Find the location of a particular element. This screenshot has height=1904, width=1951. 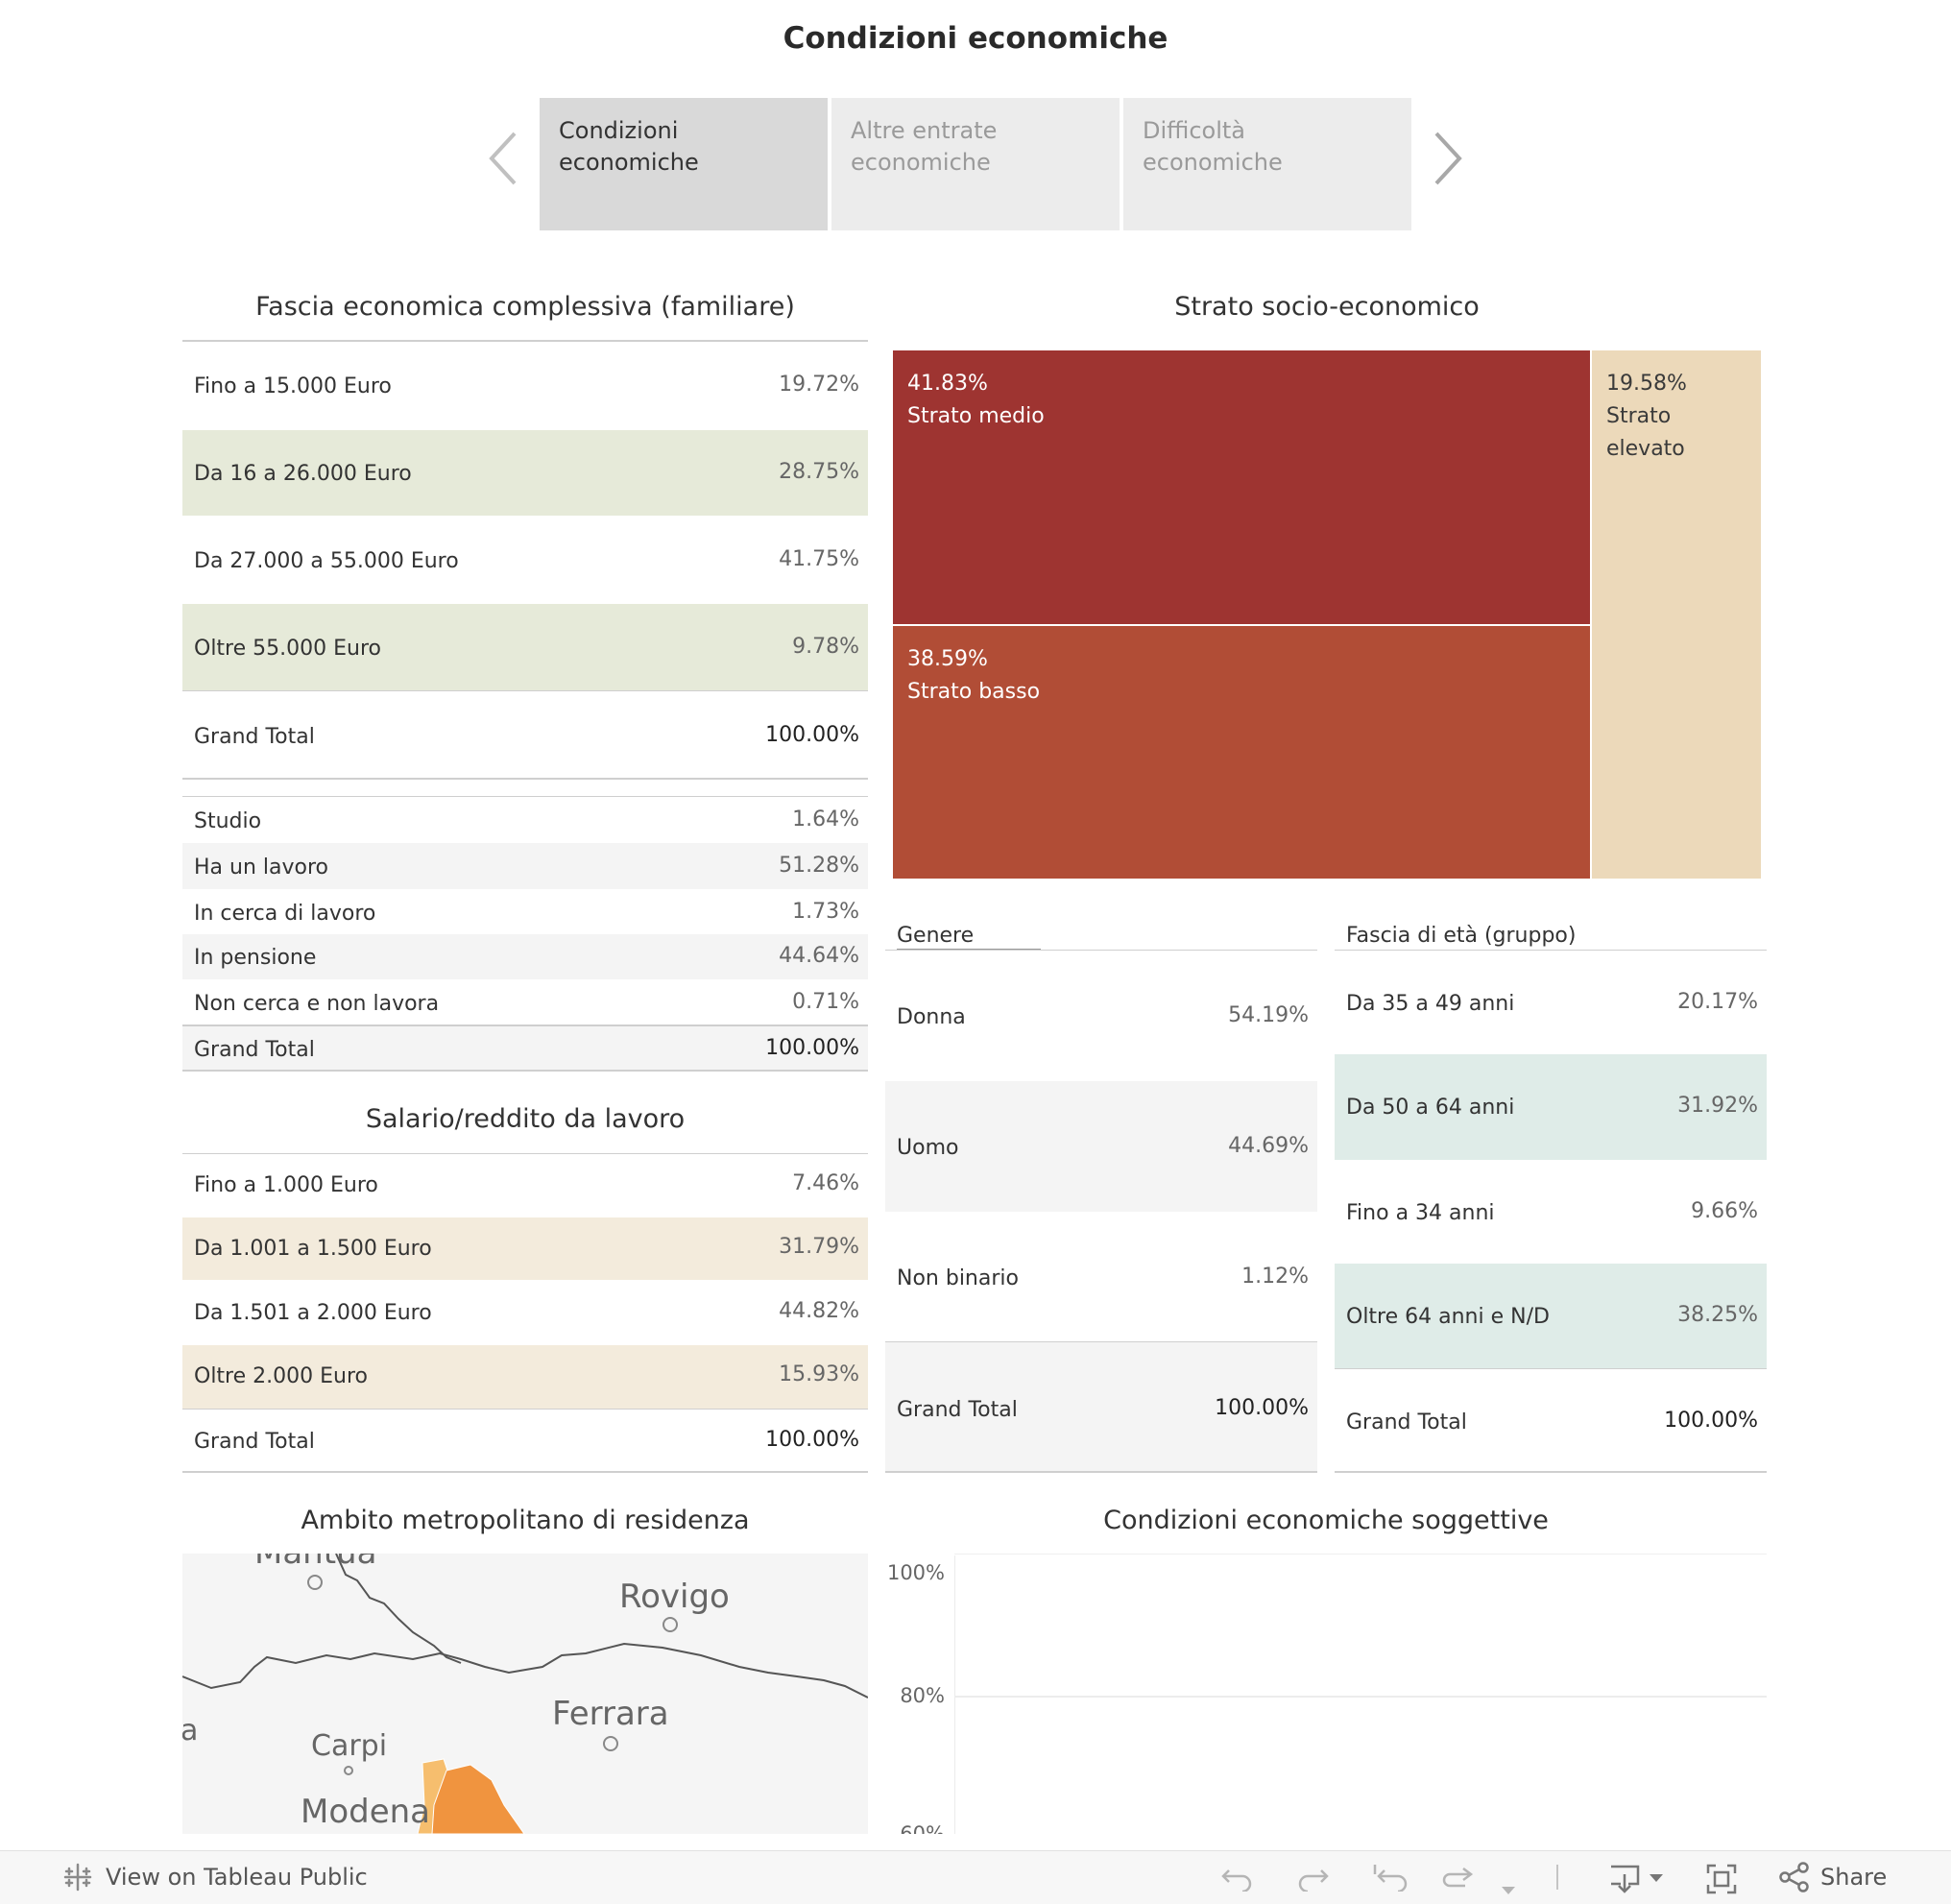

table-row: Da 1.501 a 2.000 Euro 44.82% is located at coordinates (526, 1312).